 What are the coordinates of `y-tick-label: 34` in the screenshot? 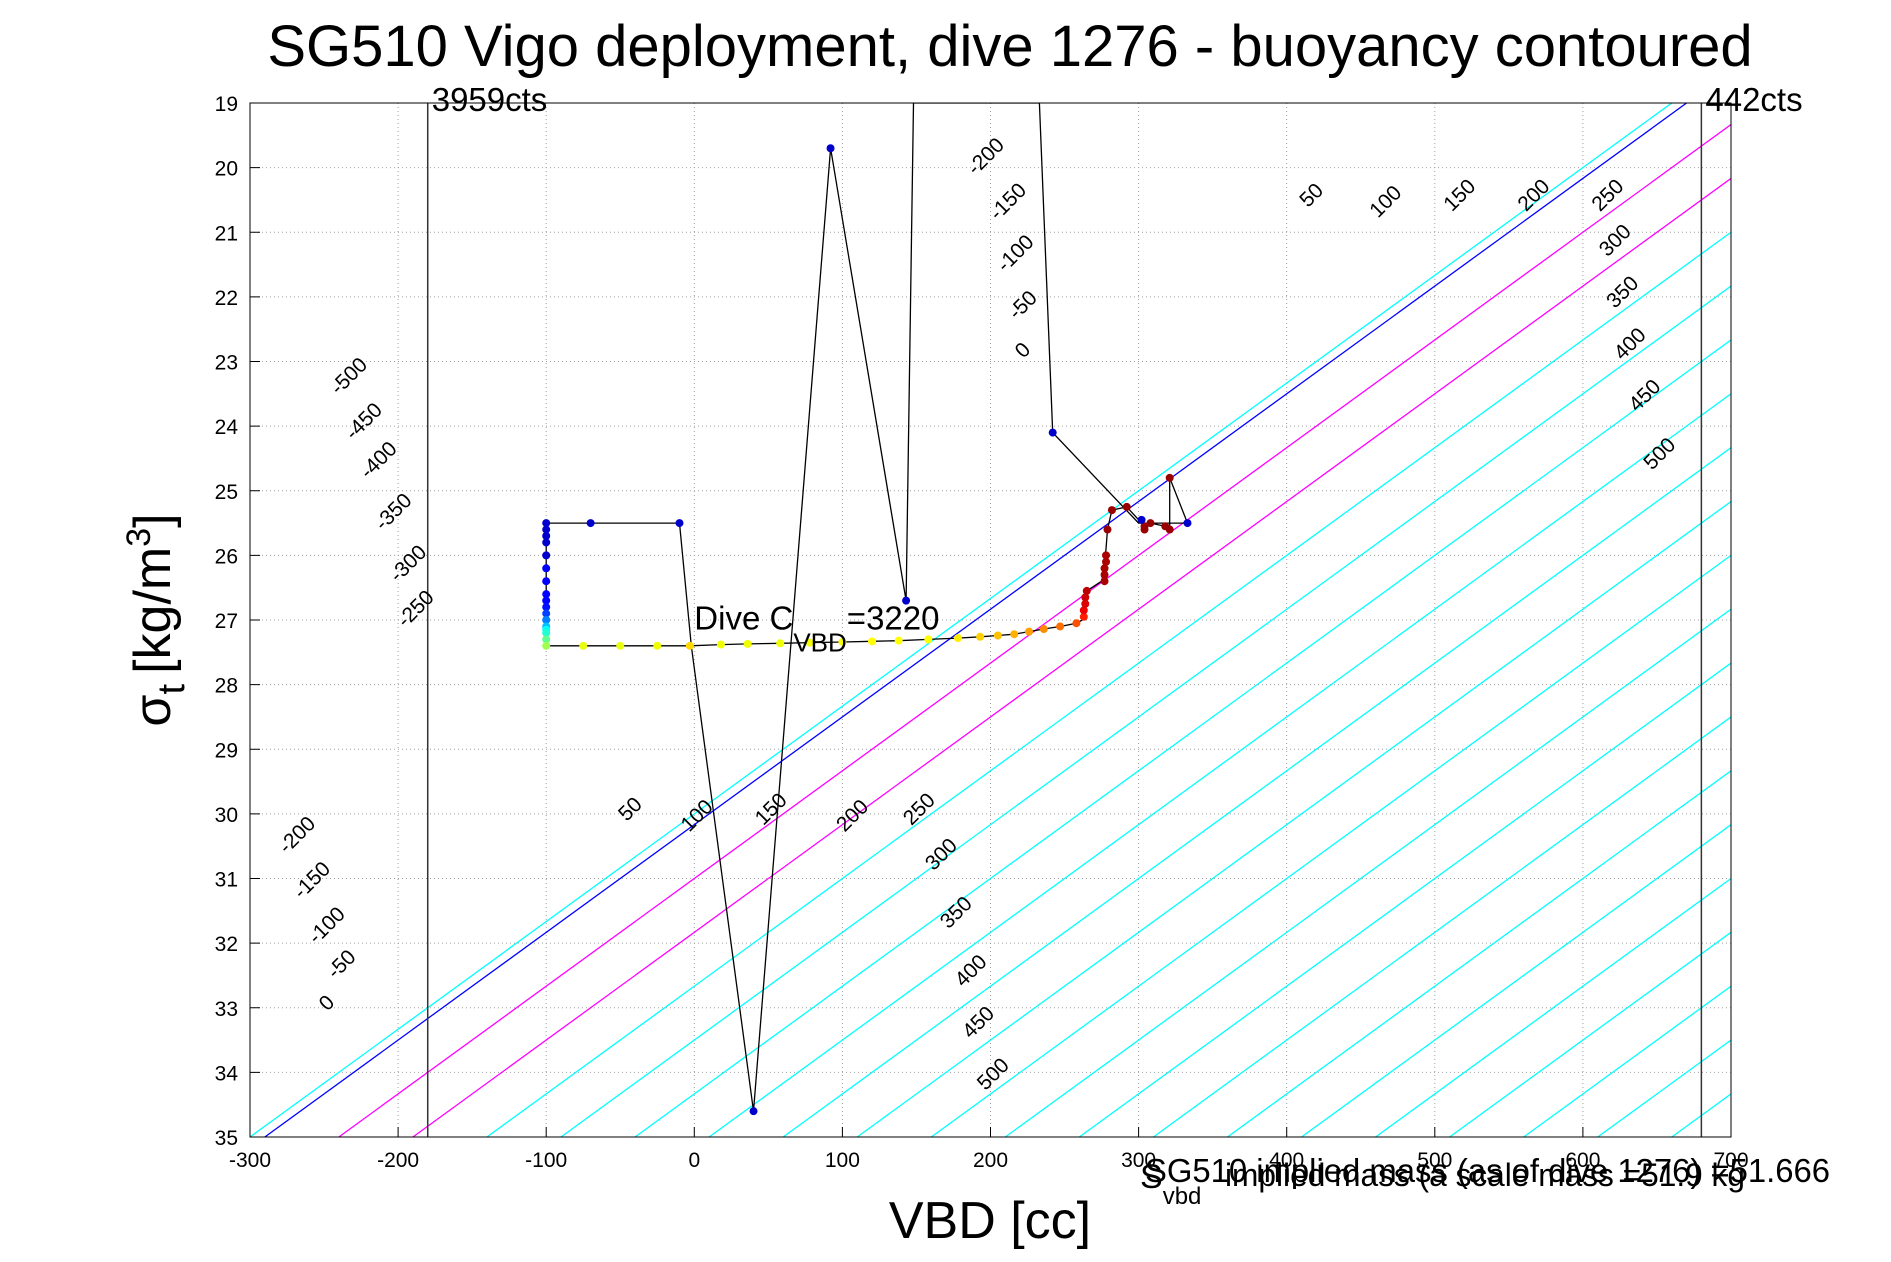 It's located at (227, 1073).